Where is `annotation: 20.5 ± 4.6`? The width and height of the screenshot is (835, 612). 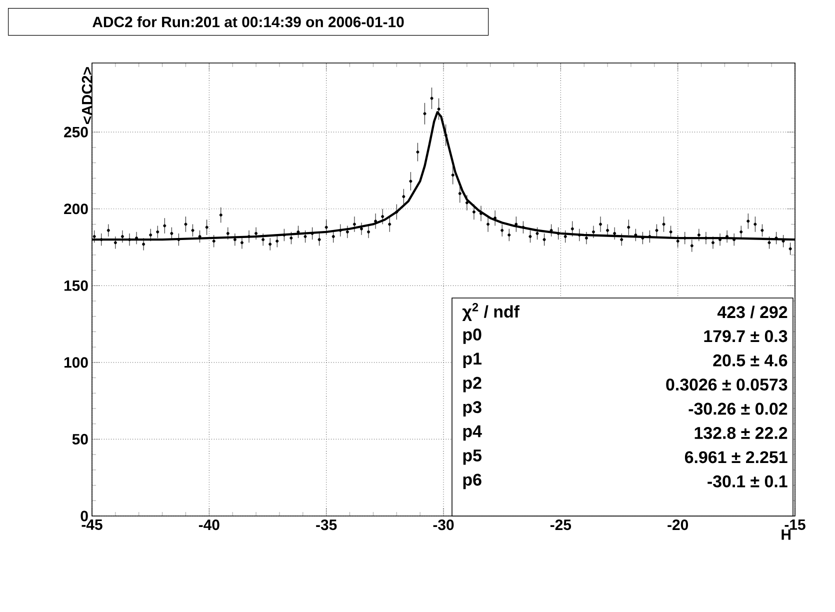 annotation: 20.5 ± 4.6 is located at coordinates (750, 360).